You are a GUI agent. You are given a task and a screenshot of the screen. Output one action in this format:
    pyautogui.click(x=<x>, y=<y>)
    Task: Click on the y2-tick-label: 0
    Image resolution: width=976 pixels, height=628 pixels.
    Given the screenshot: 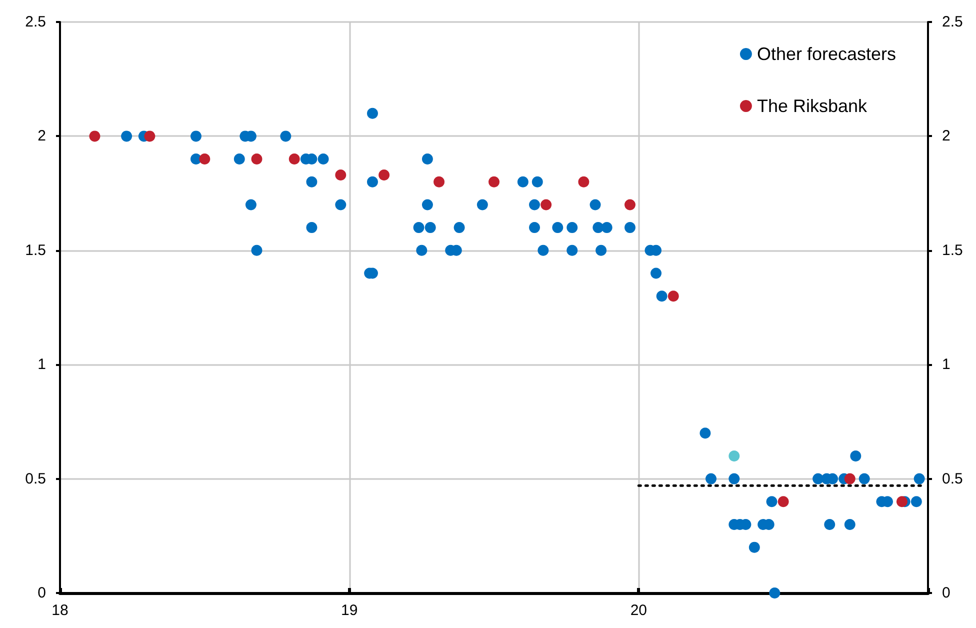 What is the action you would take?
    pyautogui.click(x=946, y=593)
    